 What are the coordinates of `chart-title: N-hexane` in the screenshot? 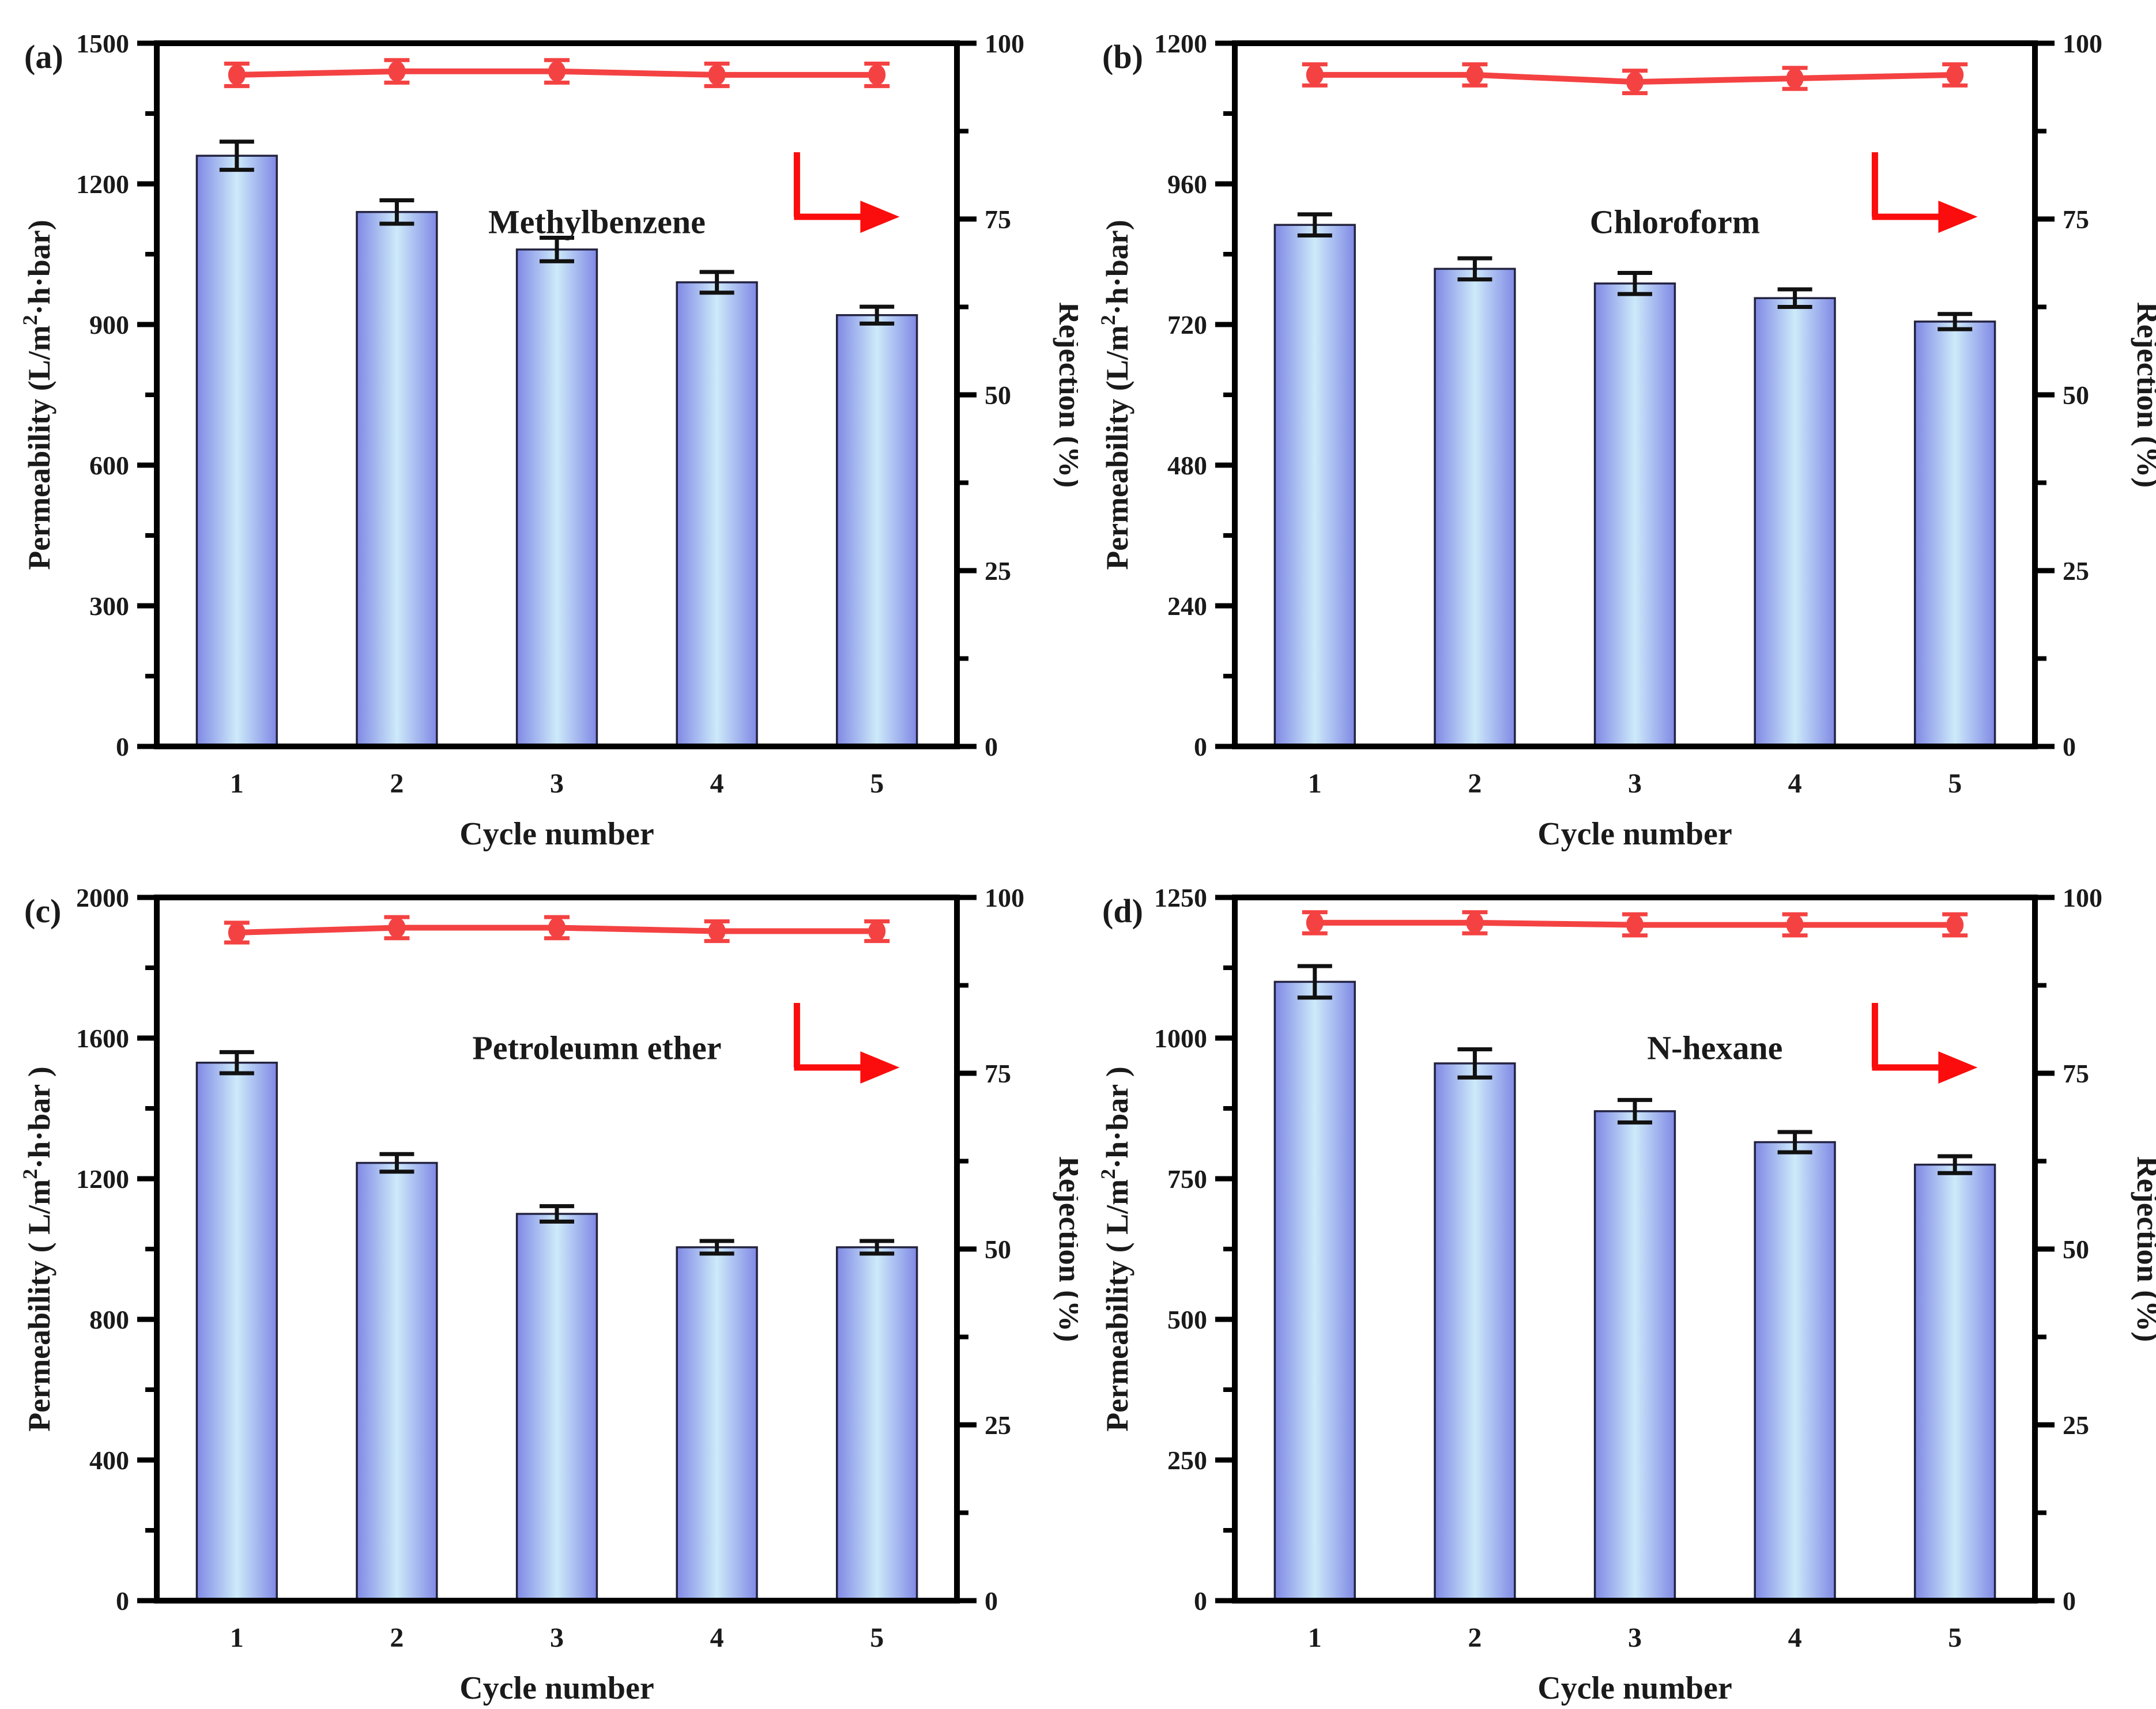 It's located at (1714, 1048).